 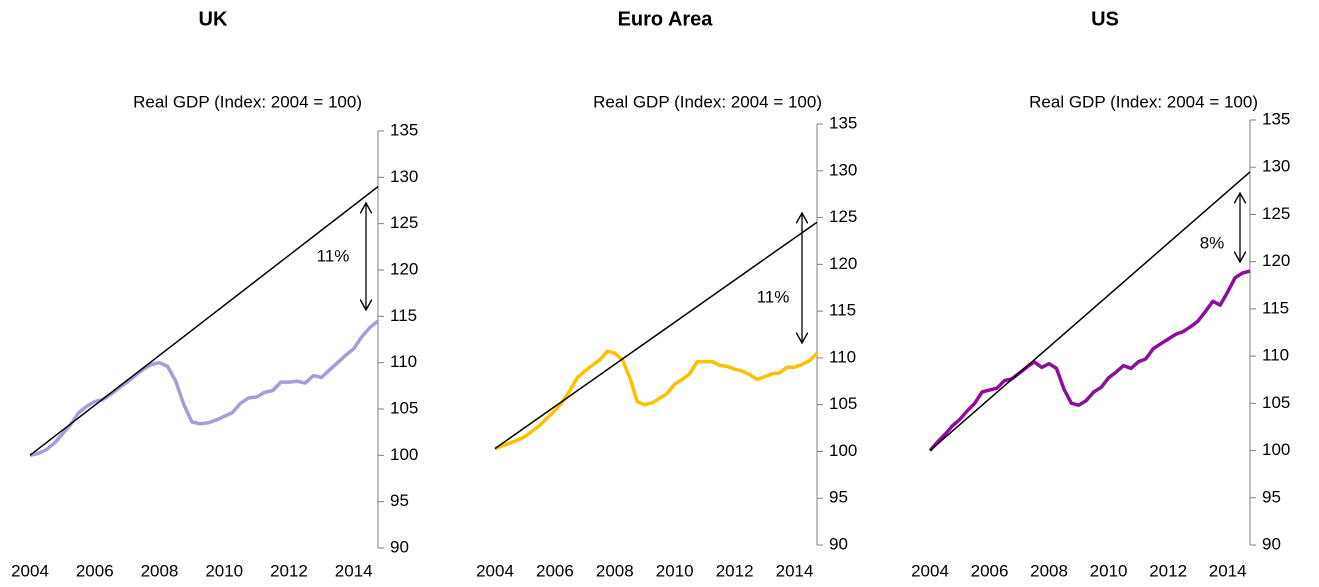 What do you see at coordinates (1212, 242) in the screenshot?
I see `annotation: 8%` at bounding box center [1212, 242].